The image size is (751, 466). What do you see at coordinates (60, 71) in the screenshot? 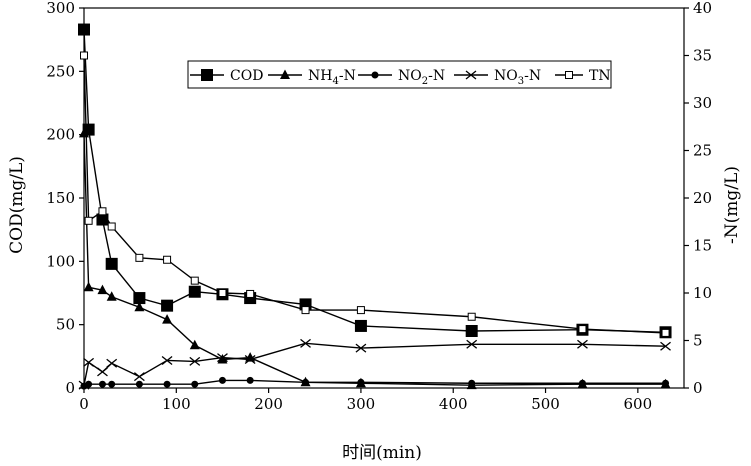
I see `y-left-tick-label: 250` at bounding box center [60, 71].